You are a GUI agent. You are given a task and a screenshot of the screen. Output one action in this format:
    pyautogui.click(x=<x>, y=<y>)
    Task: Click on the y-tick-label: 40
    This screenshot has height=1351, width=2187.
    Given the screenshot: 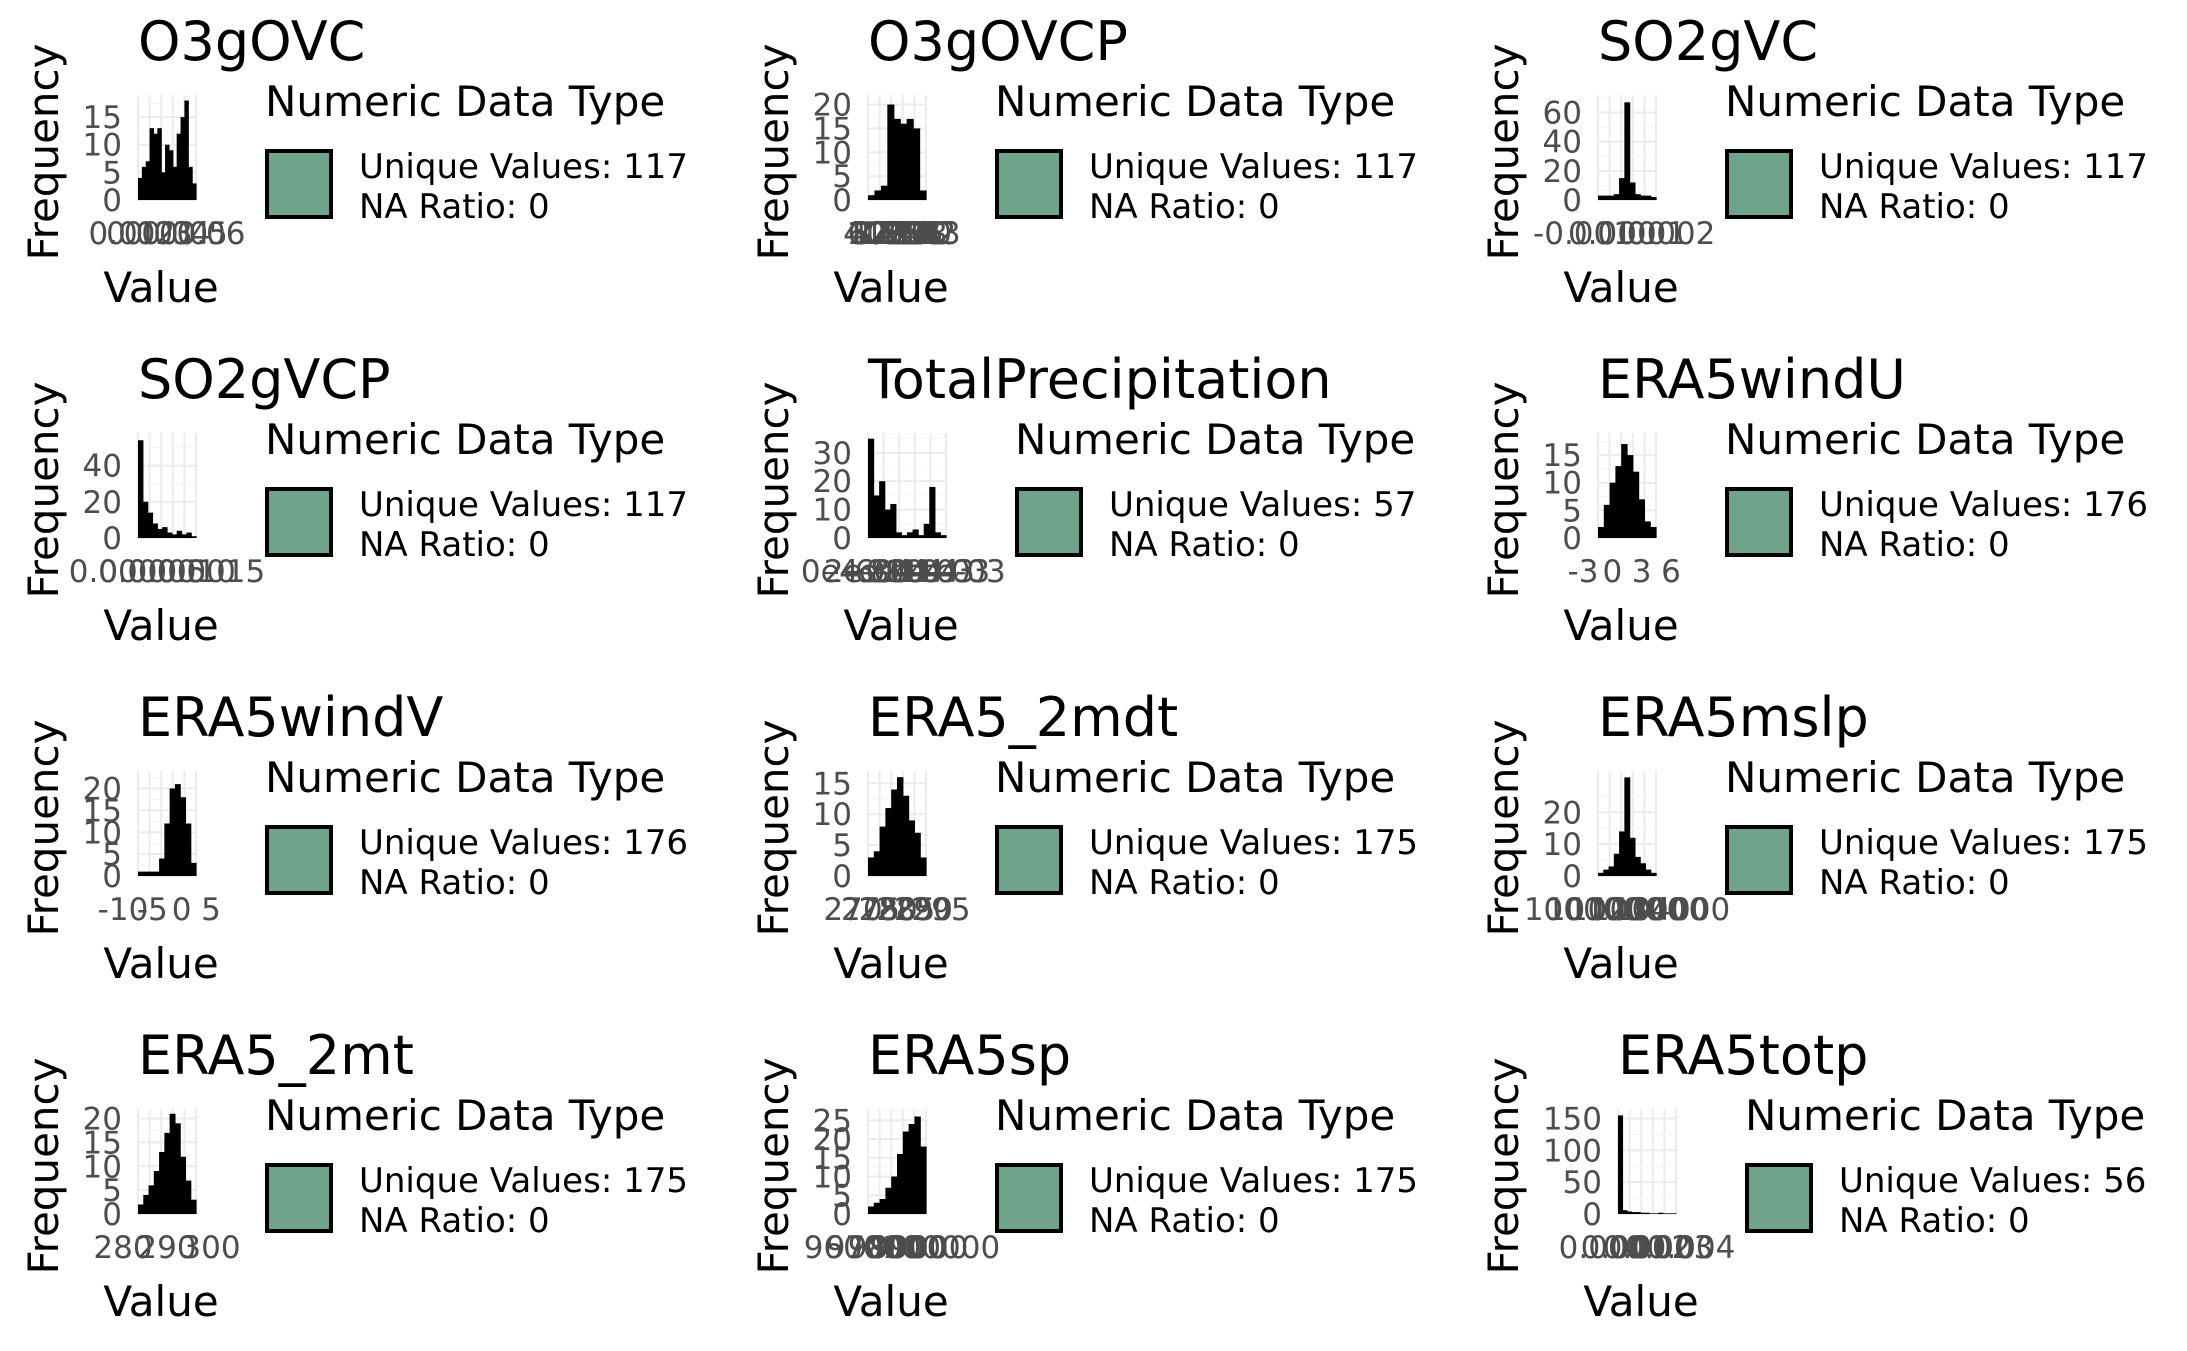 What is the action you would take?
    pyautogui.click(x=102, y=467)
    